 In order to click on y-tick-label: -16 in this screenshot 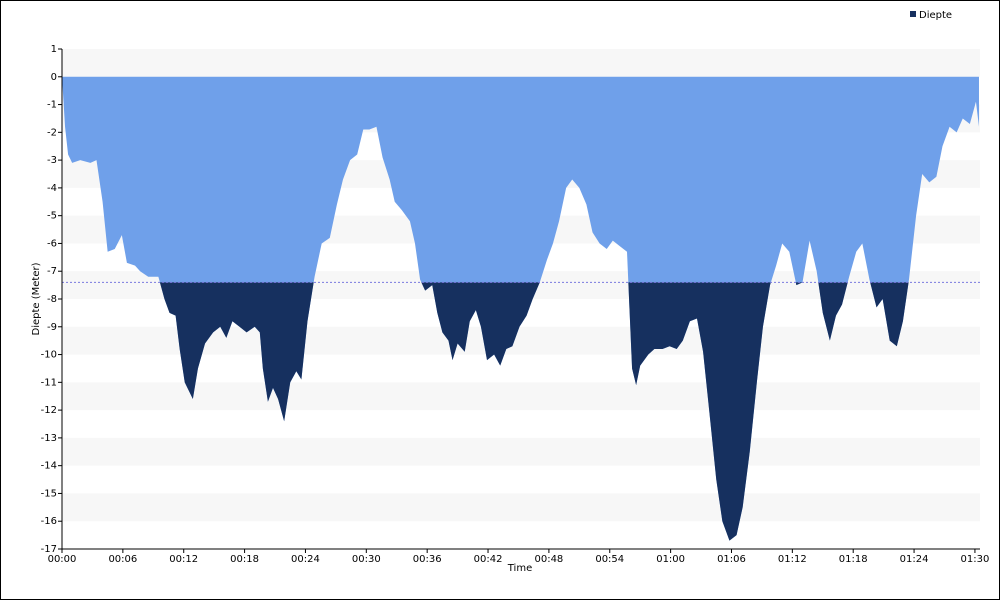, I will do `click(49, 521)`.